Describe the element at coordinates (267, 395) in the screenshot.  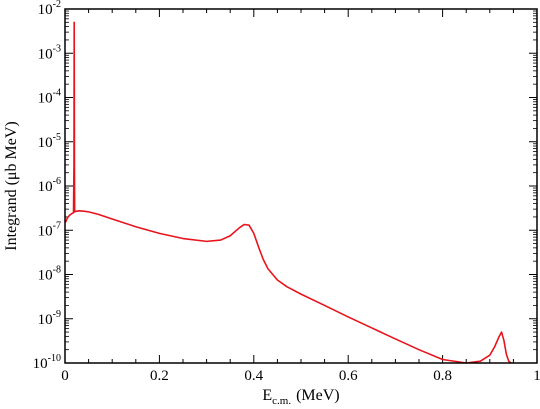
I see `x-axis-label-main: E` at that location.